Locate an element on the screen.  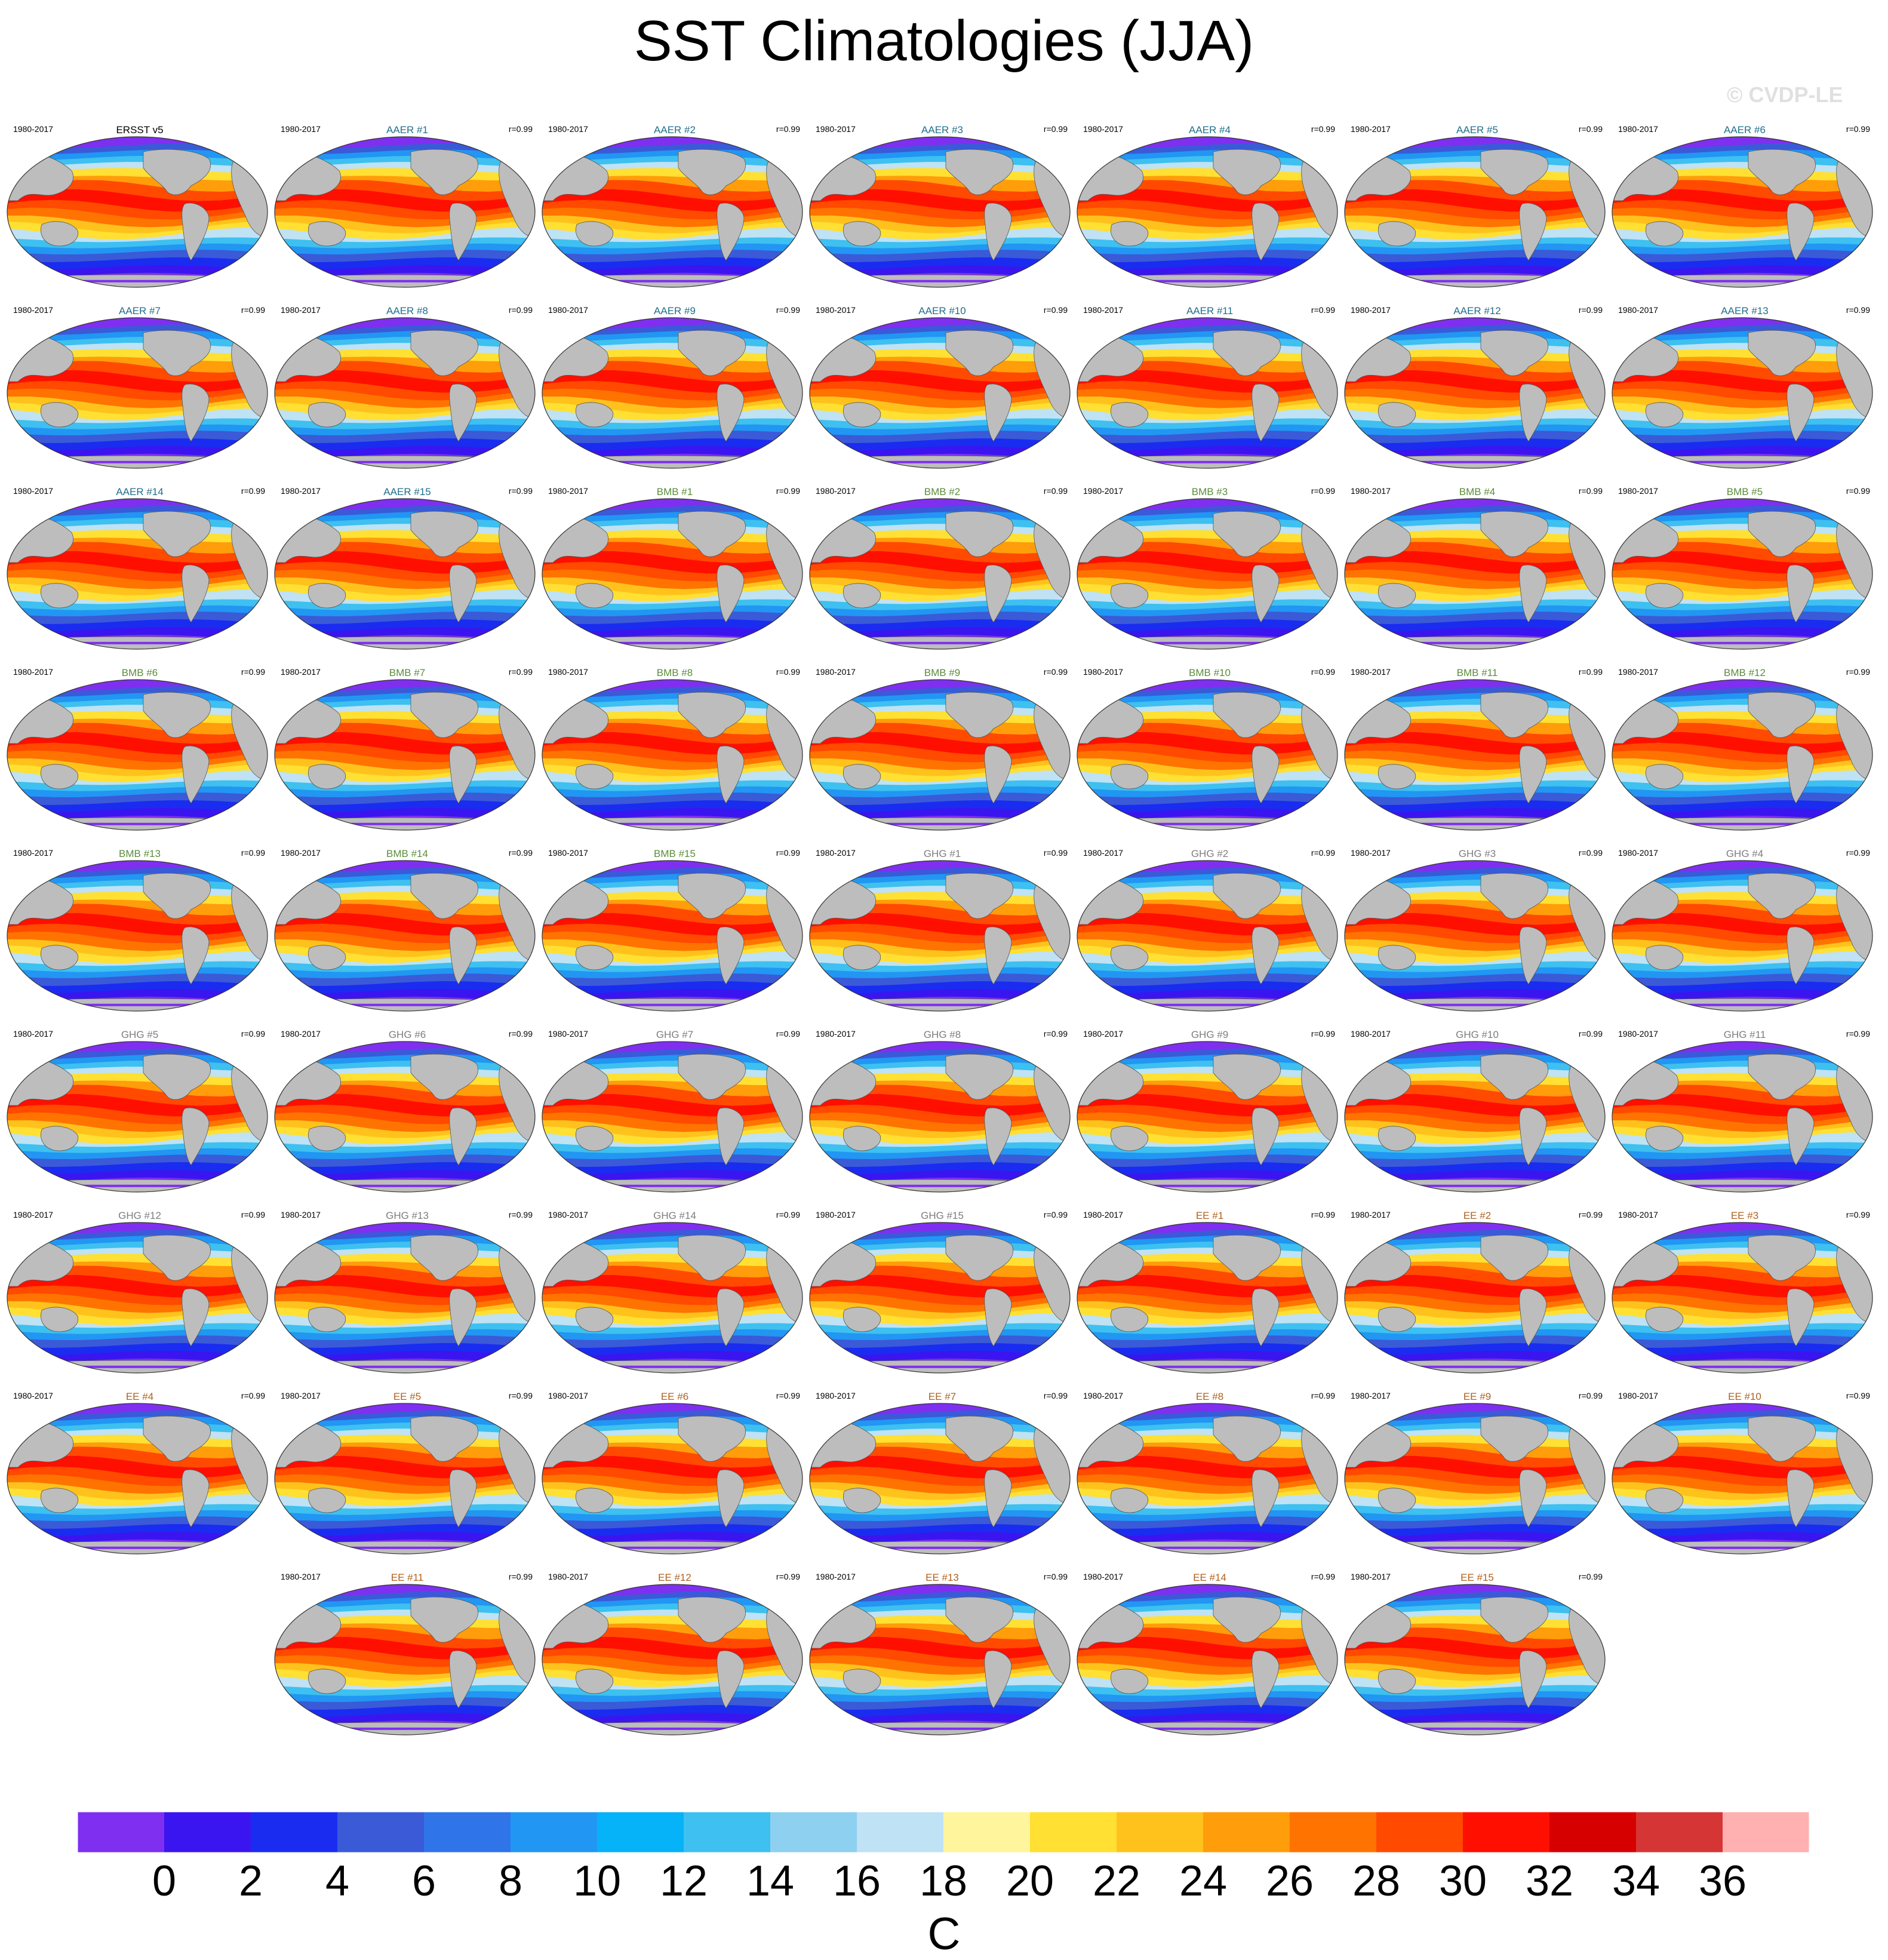
panel-title: EE #1 is located at coordinates (1209, 1215).